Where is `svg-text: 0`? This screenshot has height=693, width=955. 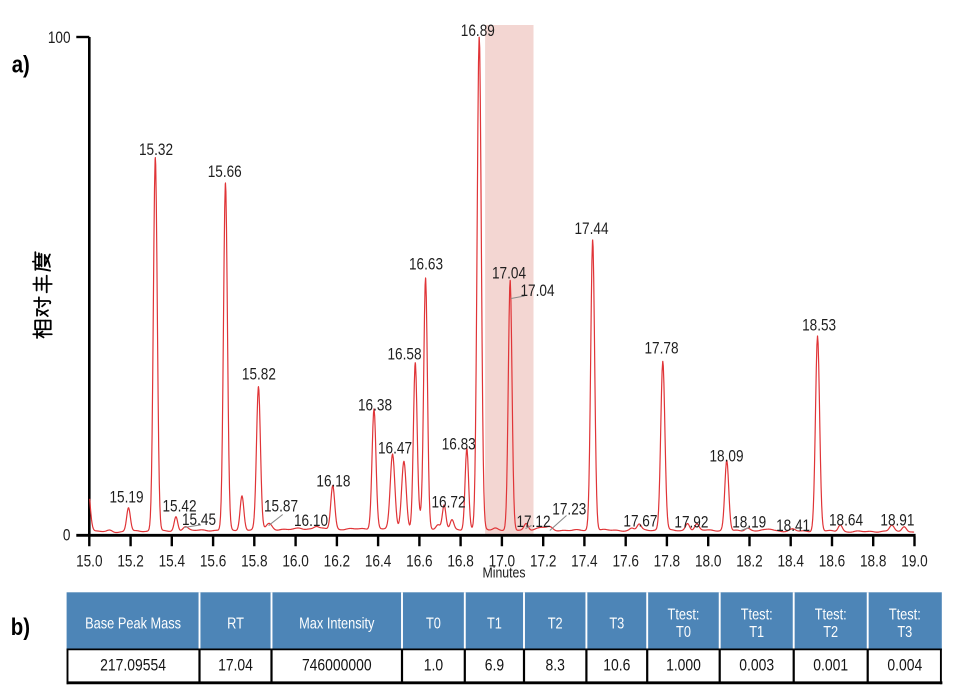 svg-text: 0 is located at coordinates (67, 535).